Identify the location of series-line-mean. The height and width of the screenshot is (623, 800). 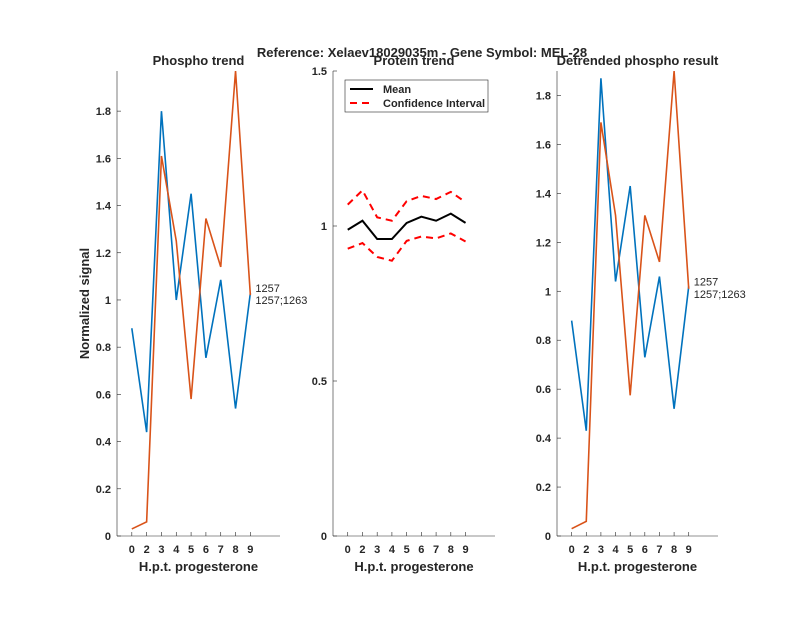
(407, 226).